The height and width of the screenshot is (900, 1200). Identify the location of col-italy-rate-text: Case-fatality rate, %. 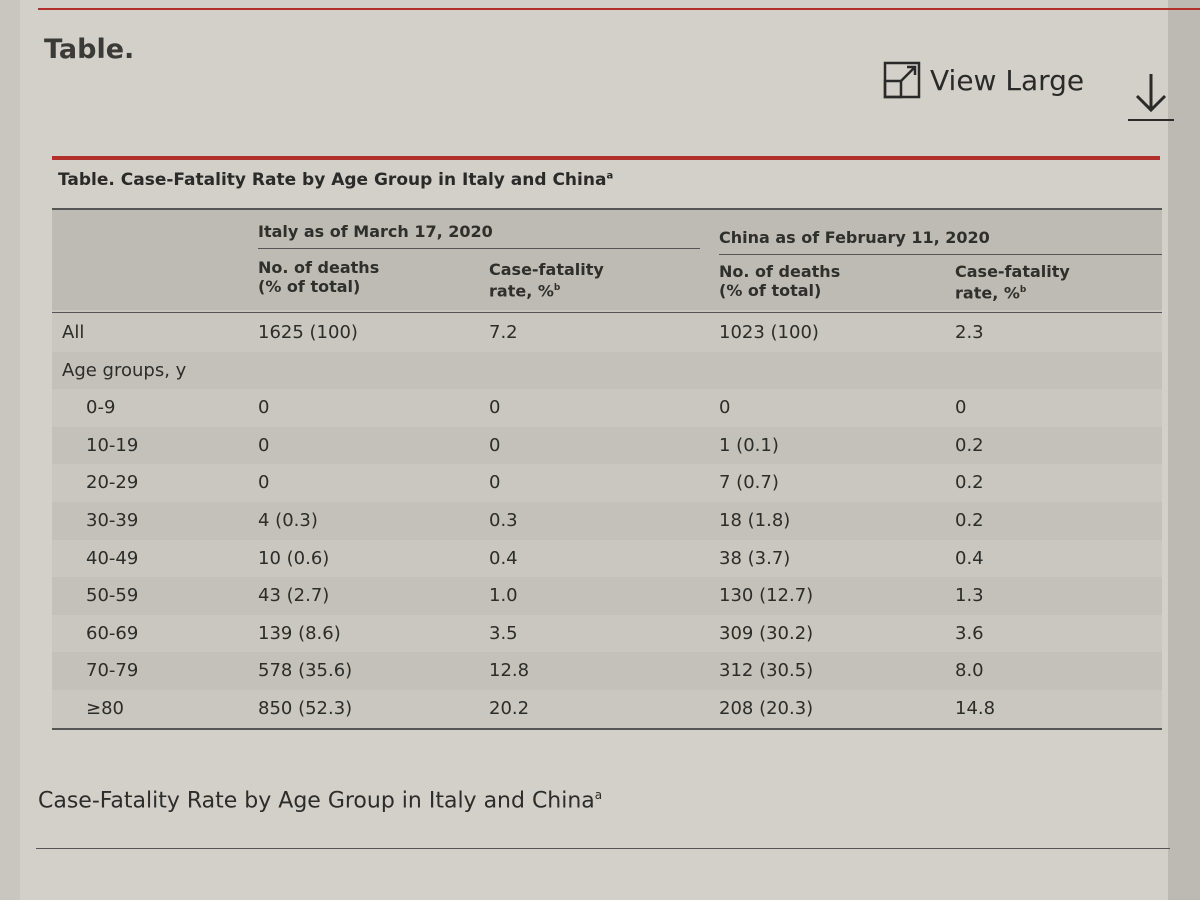
(546, 280).